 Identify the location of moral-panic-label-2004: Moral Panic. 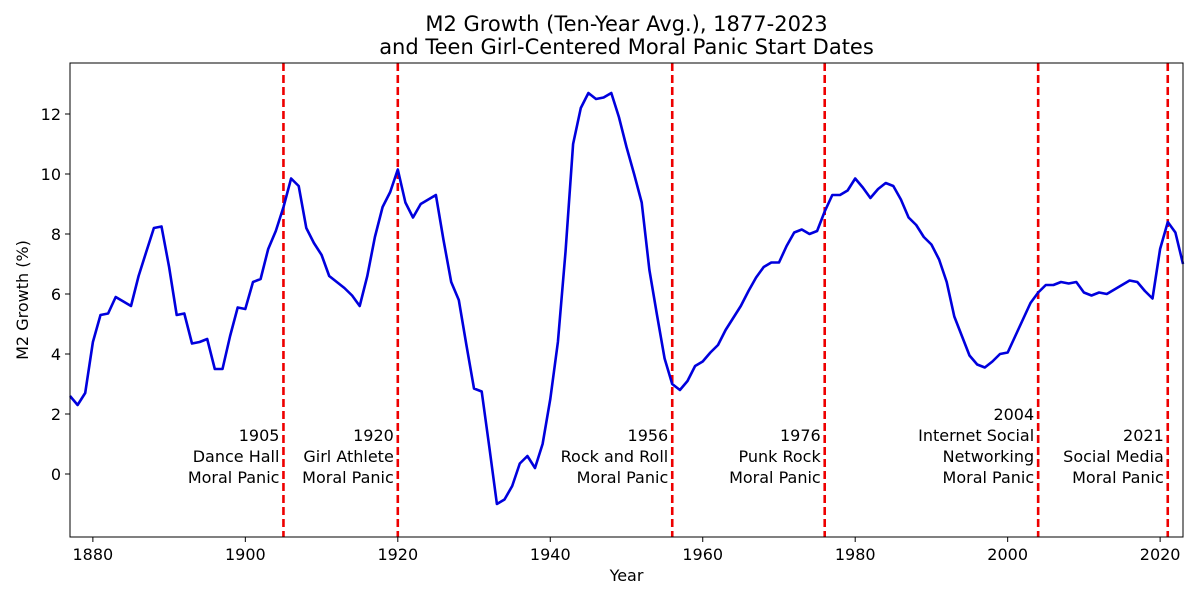
(989, 477).